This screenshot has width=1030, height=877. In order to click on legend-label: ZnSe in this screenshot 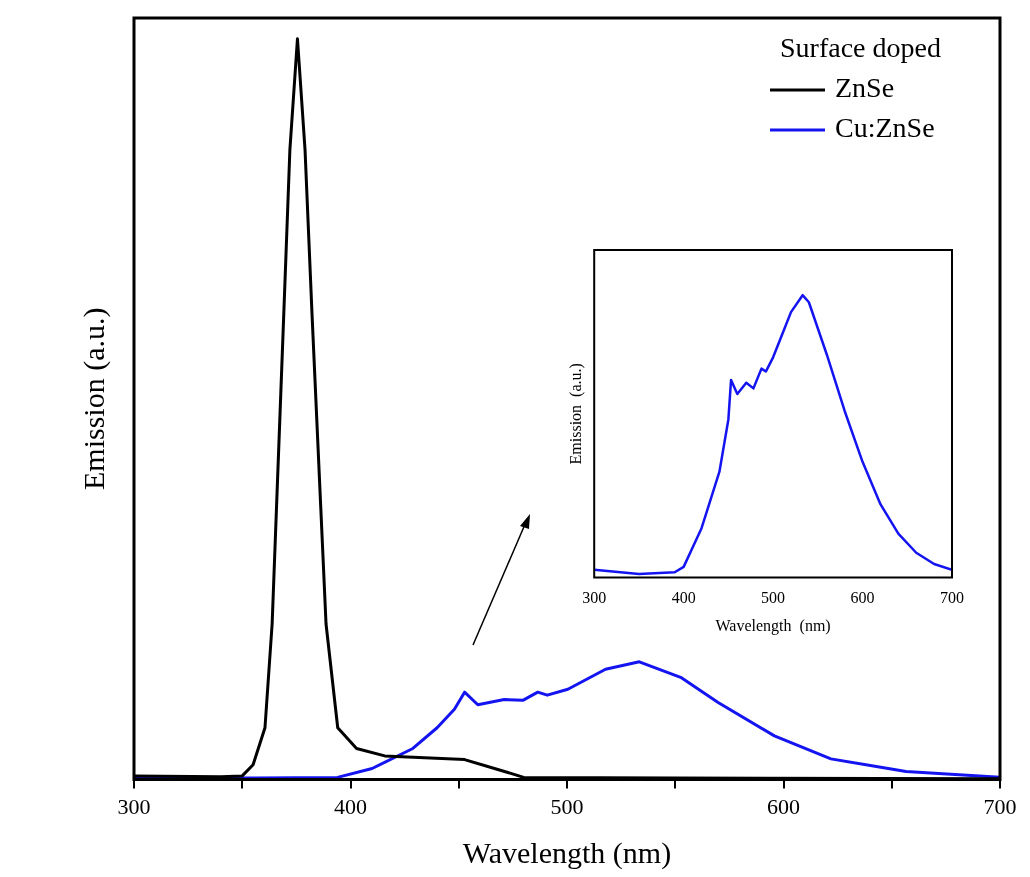, I will do `click(865, 88)`.